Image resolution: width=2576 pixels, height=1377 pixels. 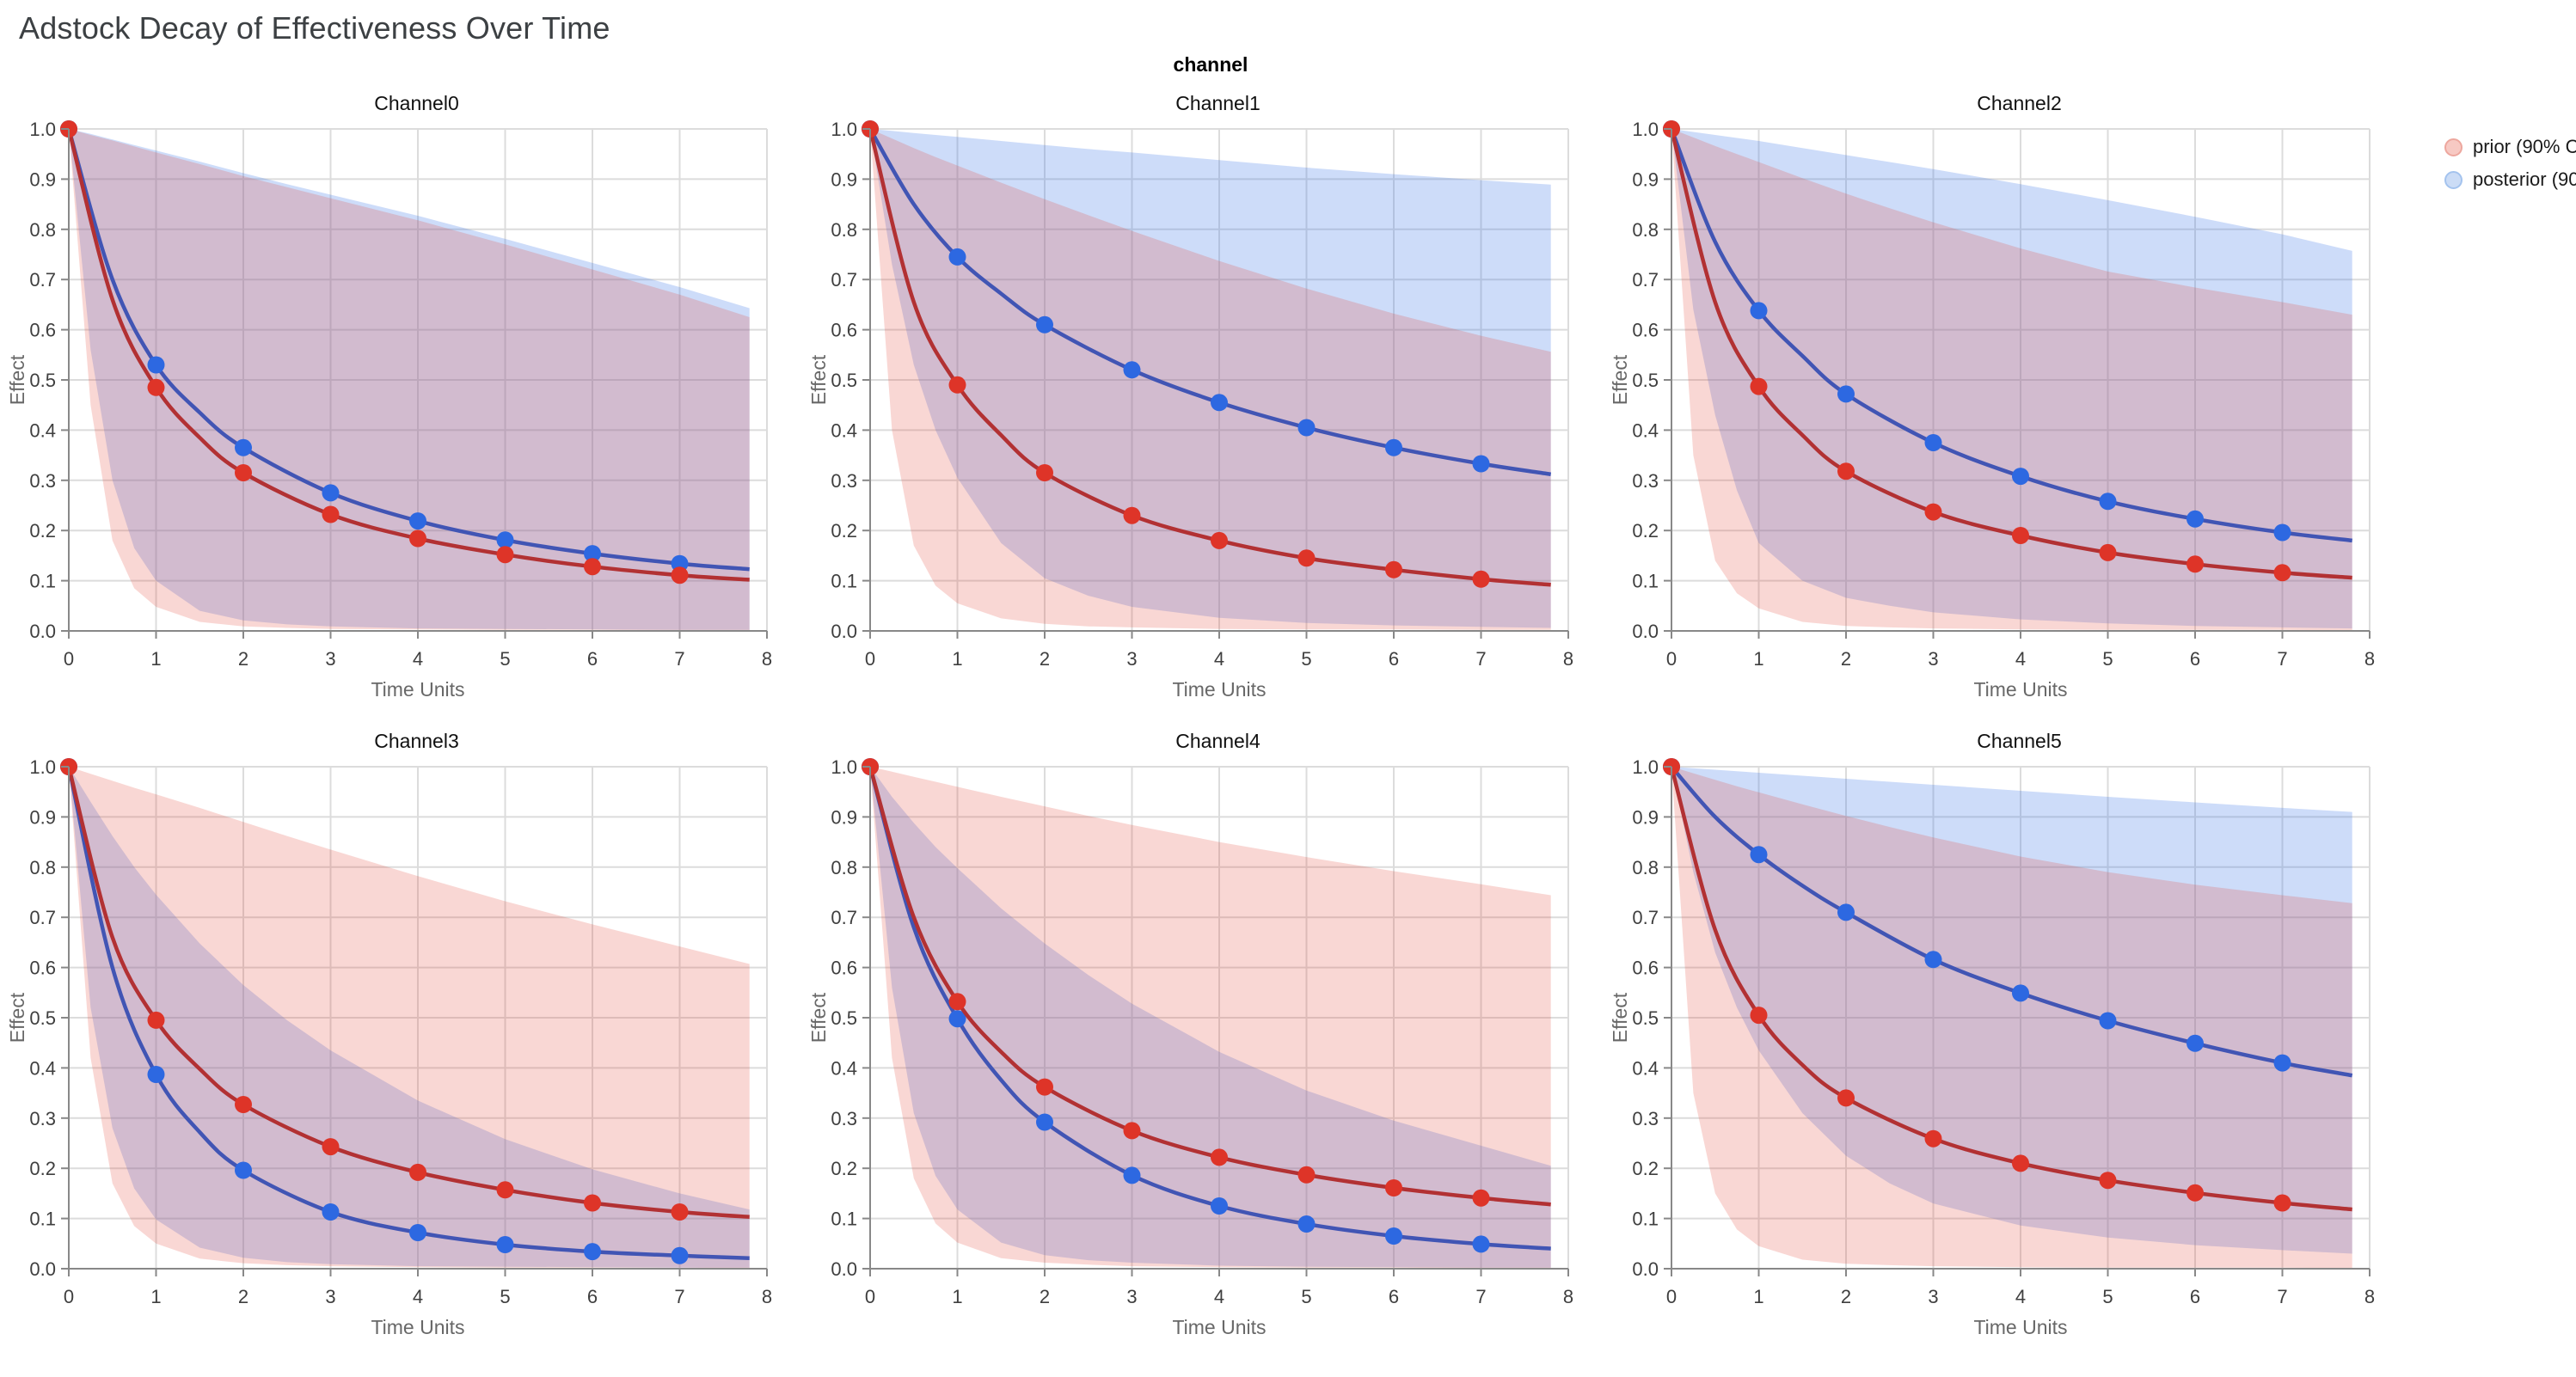 I want to click on legend-item-posterior: posterior (90% CI), so click(x=2510, y=180).